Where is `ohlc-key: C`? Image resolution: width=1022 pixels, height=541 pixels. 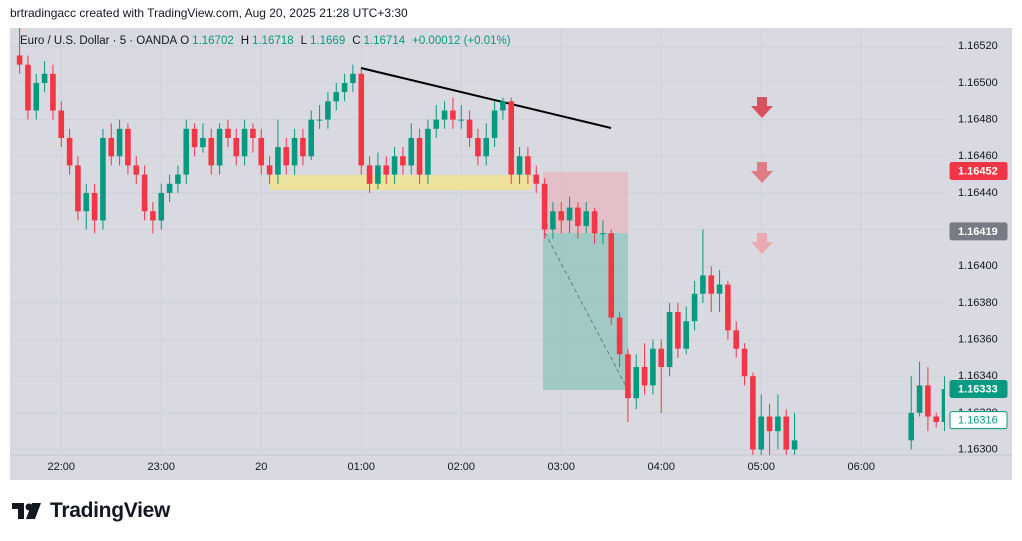
ohlc-key: C is located at coordinates (356, 41).